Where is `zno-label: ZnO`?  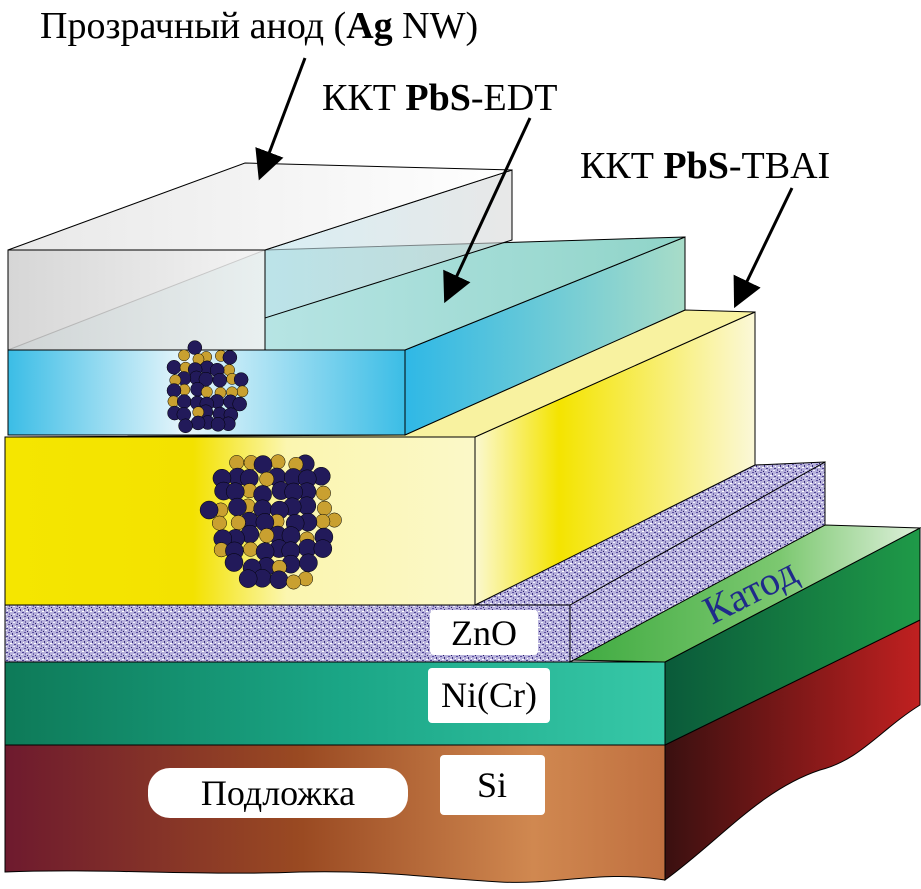
zno-label: ZnO is located at coordinates (484, 633).